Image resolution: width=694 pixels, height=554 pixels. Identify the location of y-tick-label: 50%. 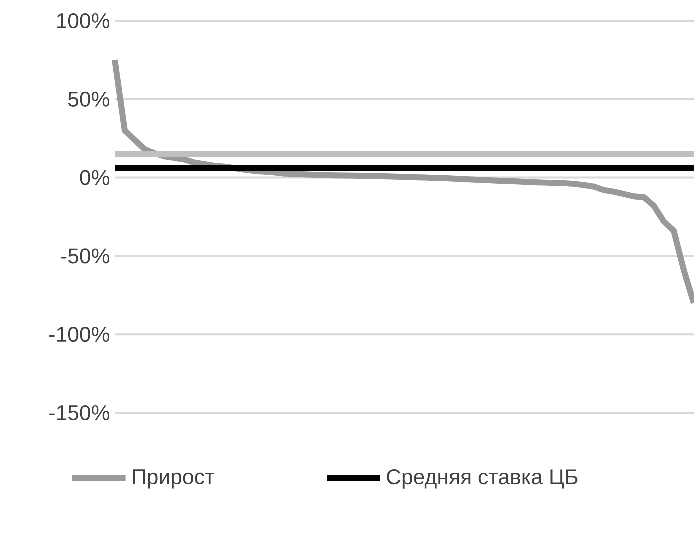
(89, 99).